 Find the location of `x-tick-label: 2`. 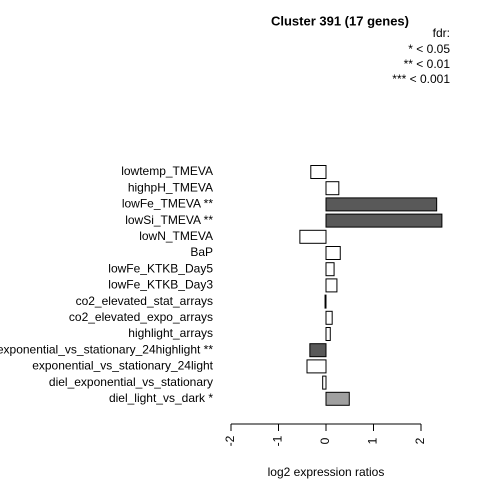

x-tick-label: 2 is located at coordinates (420, 440).